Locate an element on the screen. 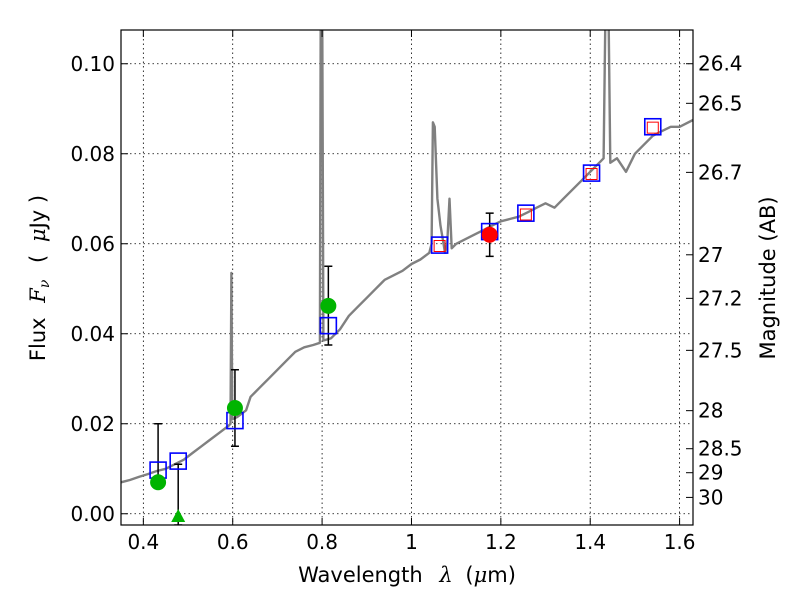 Image resolution: width=800 pixels, height=600 pixels. y-tick-label: 0.10 is located at coordinates (92, 64).